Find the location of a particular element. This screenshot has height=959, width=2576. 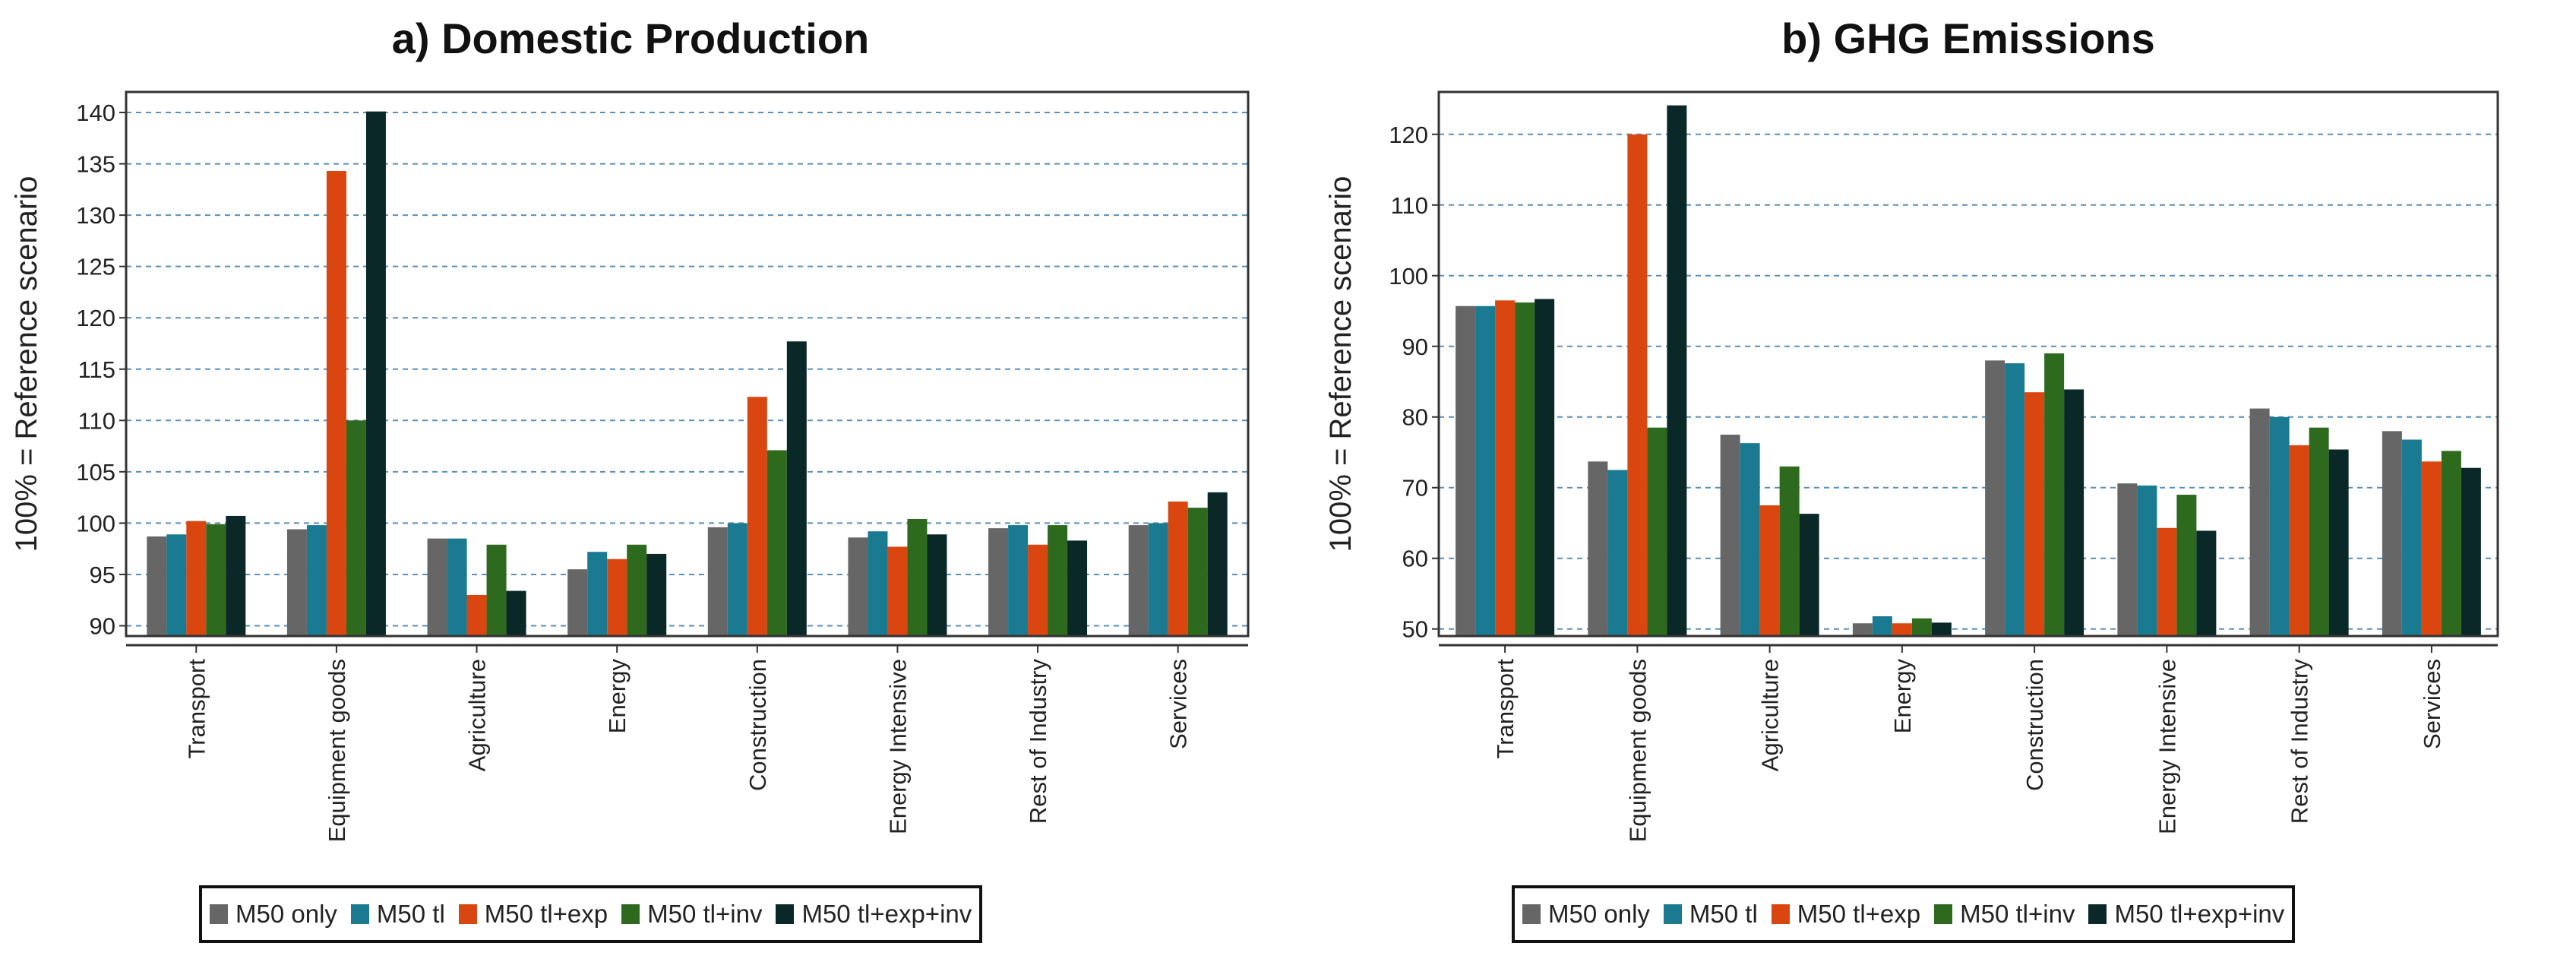

y-tick-label: 125 is located at coordinates (95, 267).